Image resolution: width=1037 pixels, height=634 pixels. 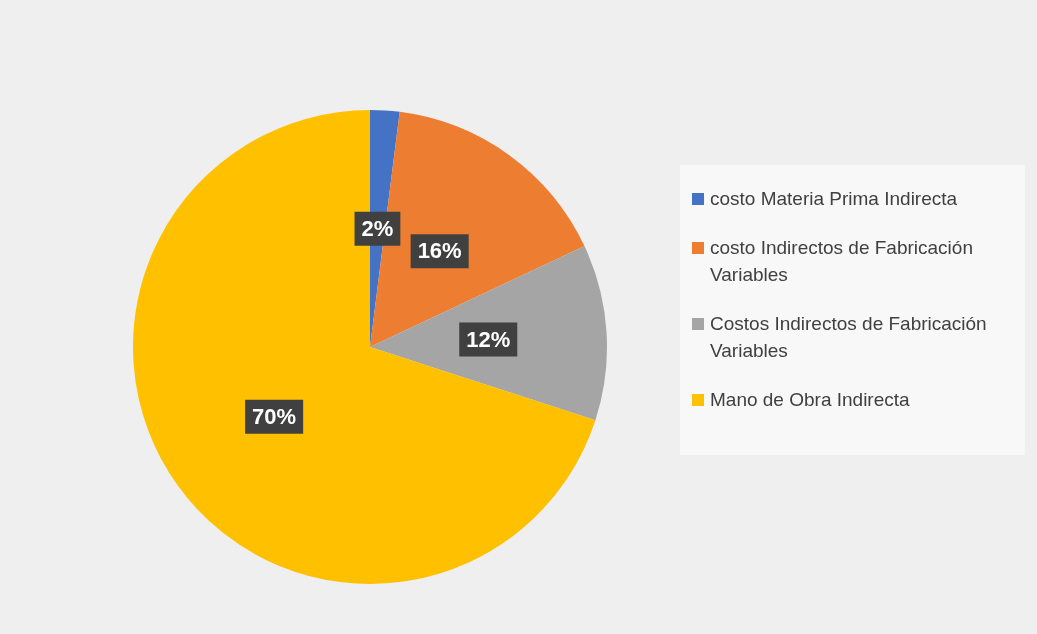 I want to click on data-label: 70%, so click(x=274, y=416).